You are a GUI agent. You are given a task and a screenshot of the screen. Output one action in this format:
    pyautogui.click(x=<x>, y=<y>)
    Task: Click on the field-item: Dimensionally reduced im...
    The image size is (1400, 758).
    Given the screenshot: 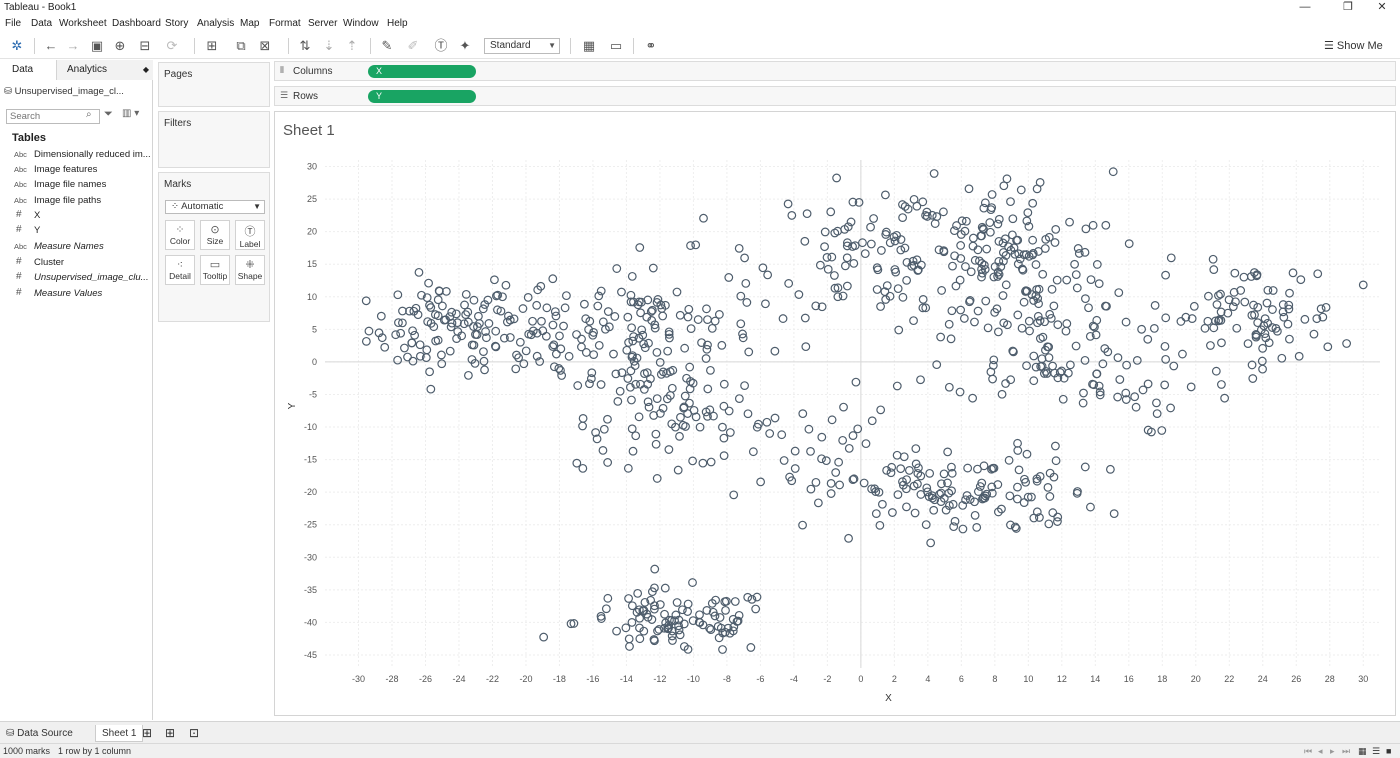 What is the action you would take?
    pyautogui.click(x=92, y=154)
    